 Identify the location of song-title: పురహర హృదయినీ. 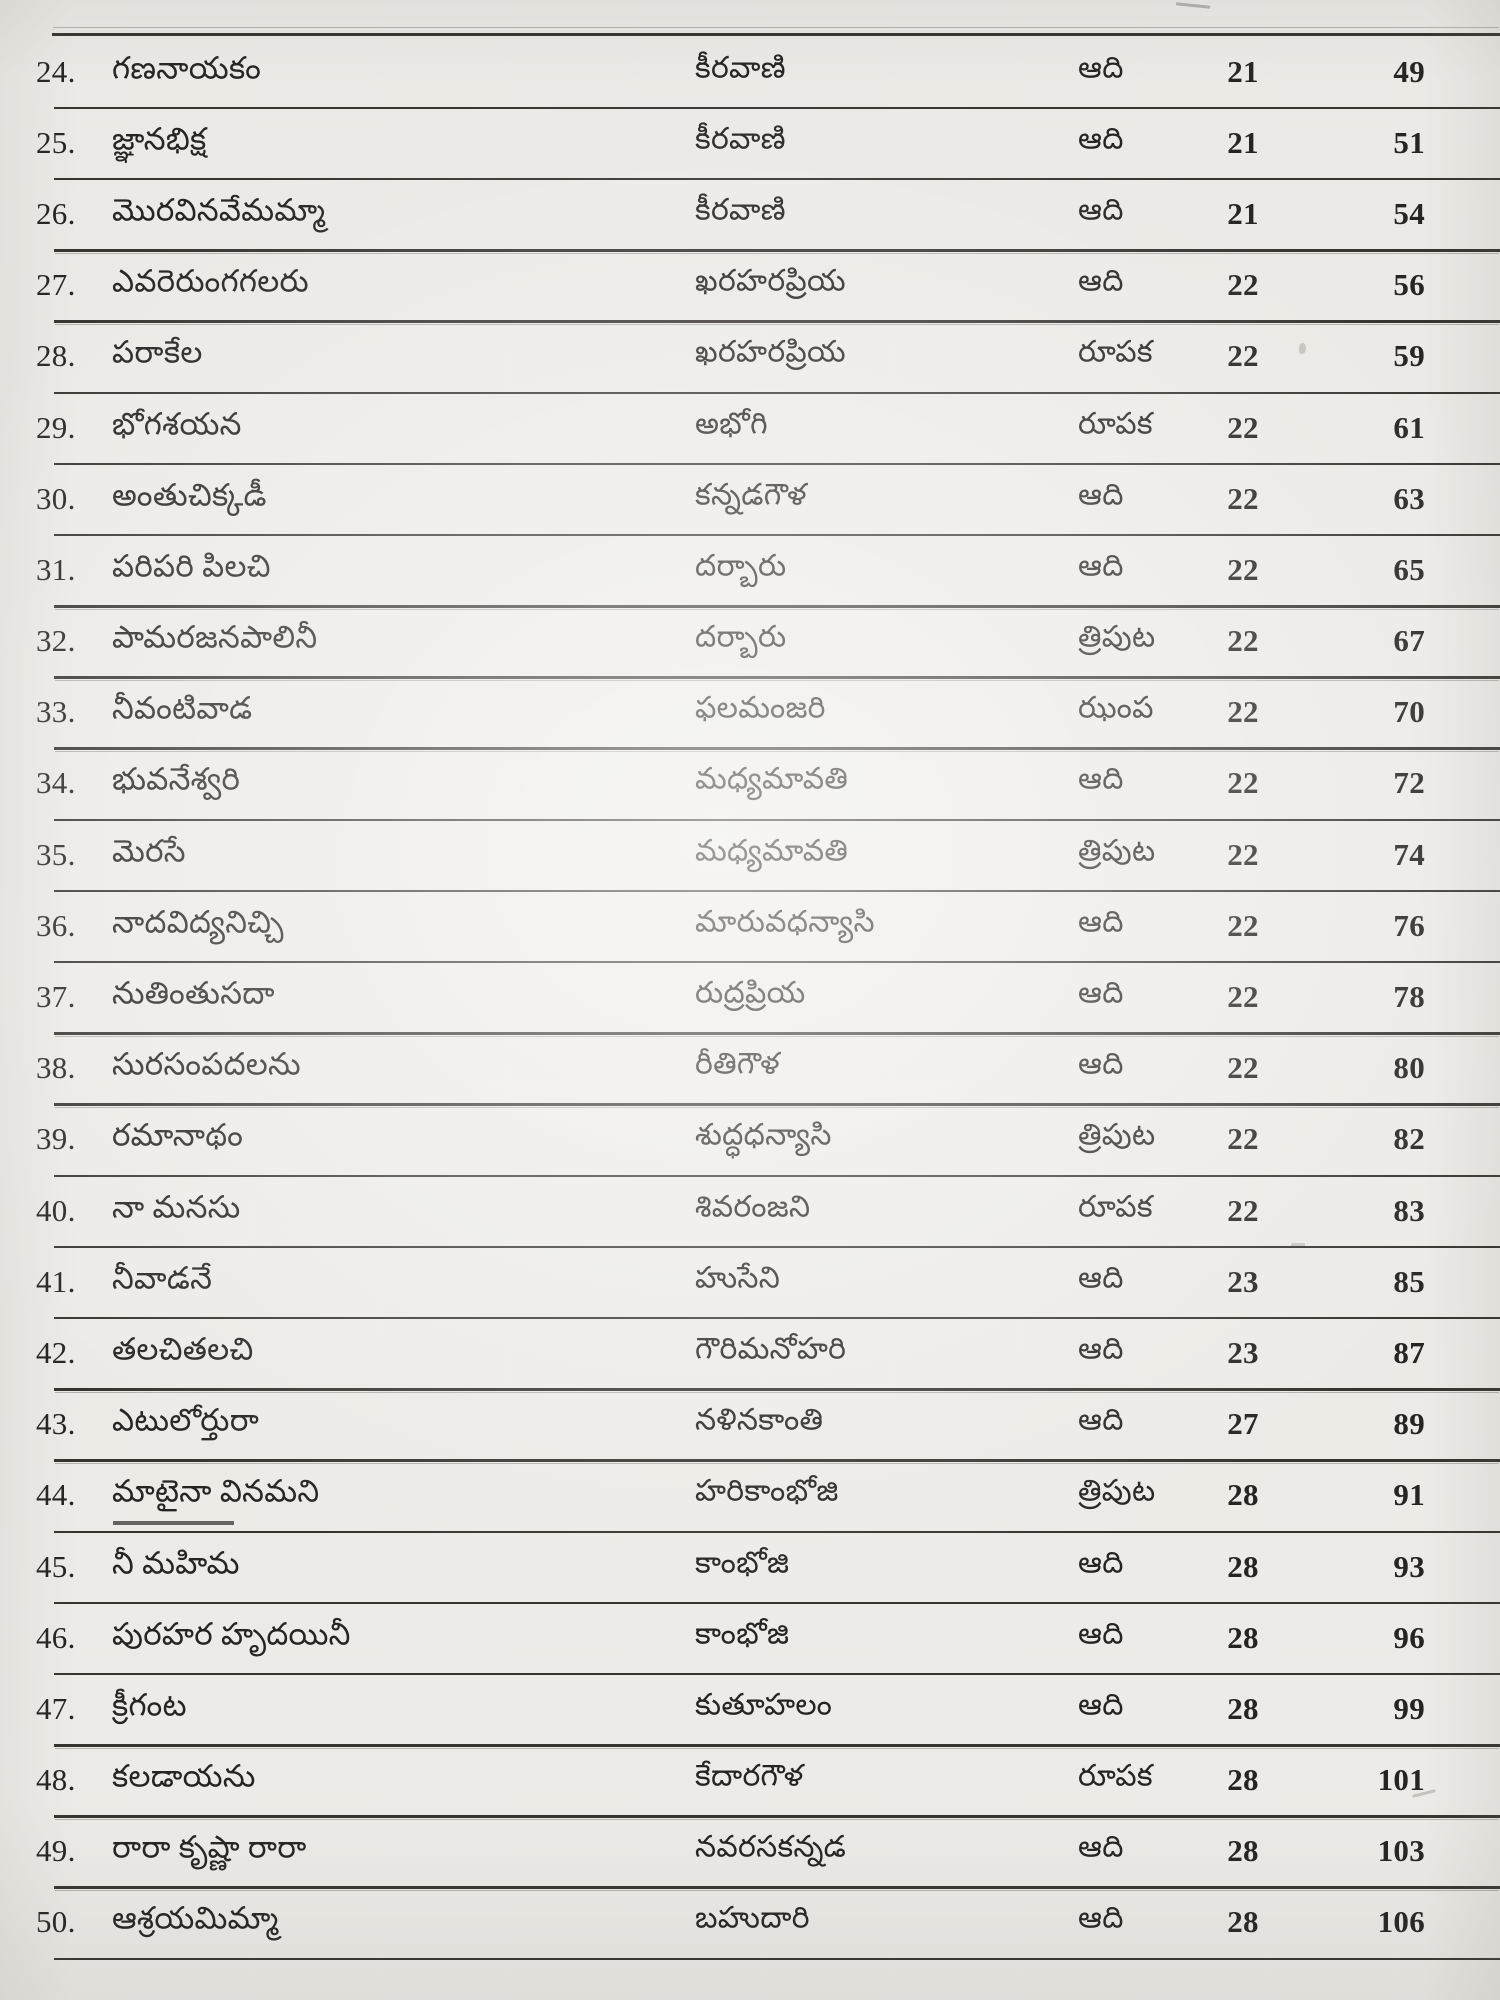
(231, 1634).